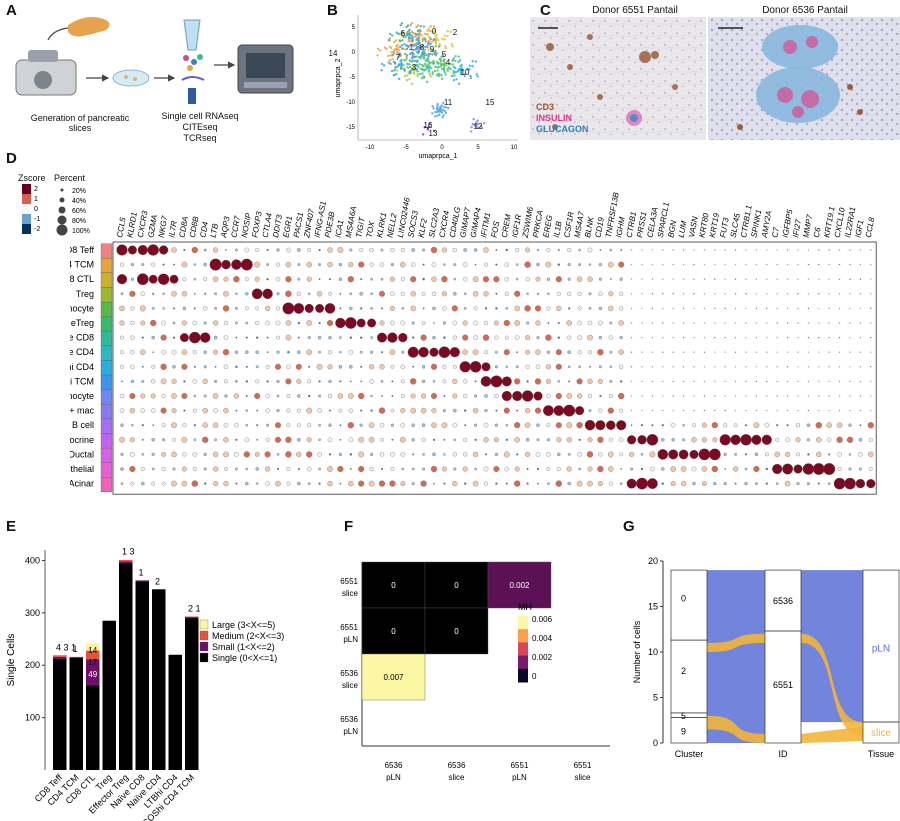 The width and height of the screenshot is (900, 821). I want to click on e-y-tick: 300, so click(32, 613).